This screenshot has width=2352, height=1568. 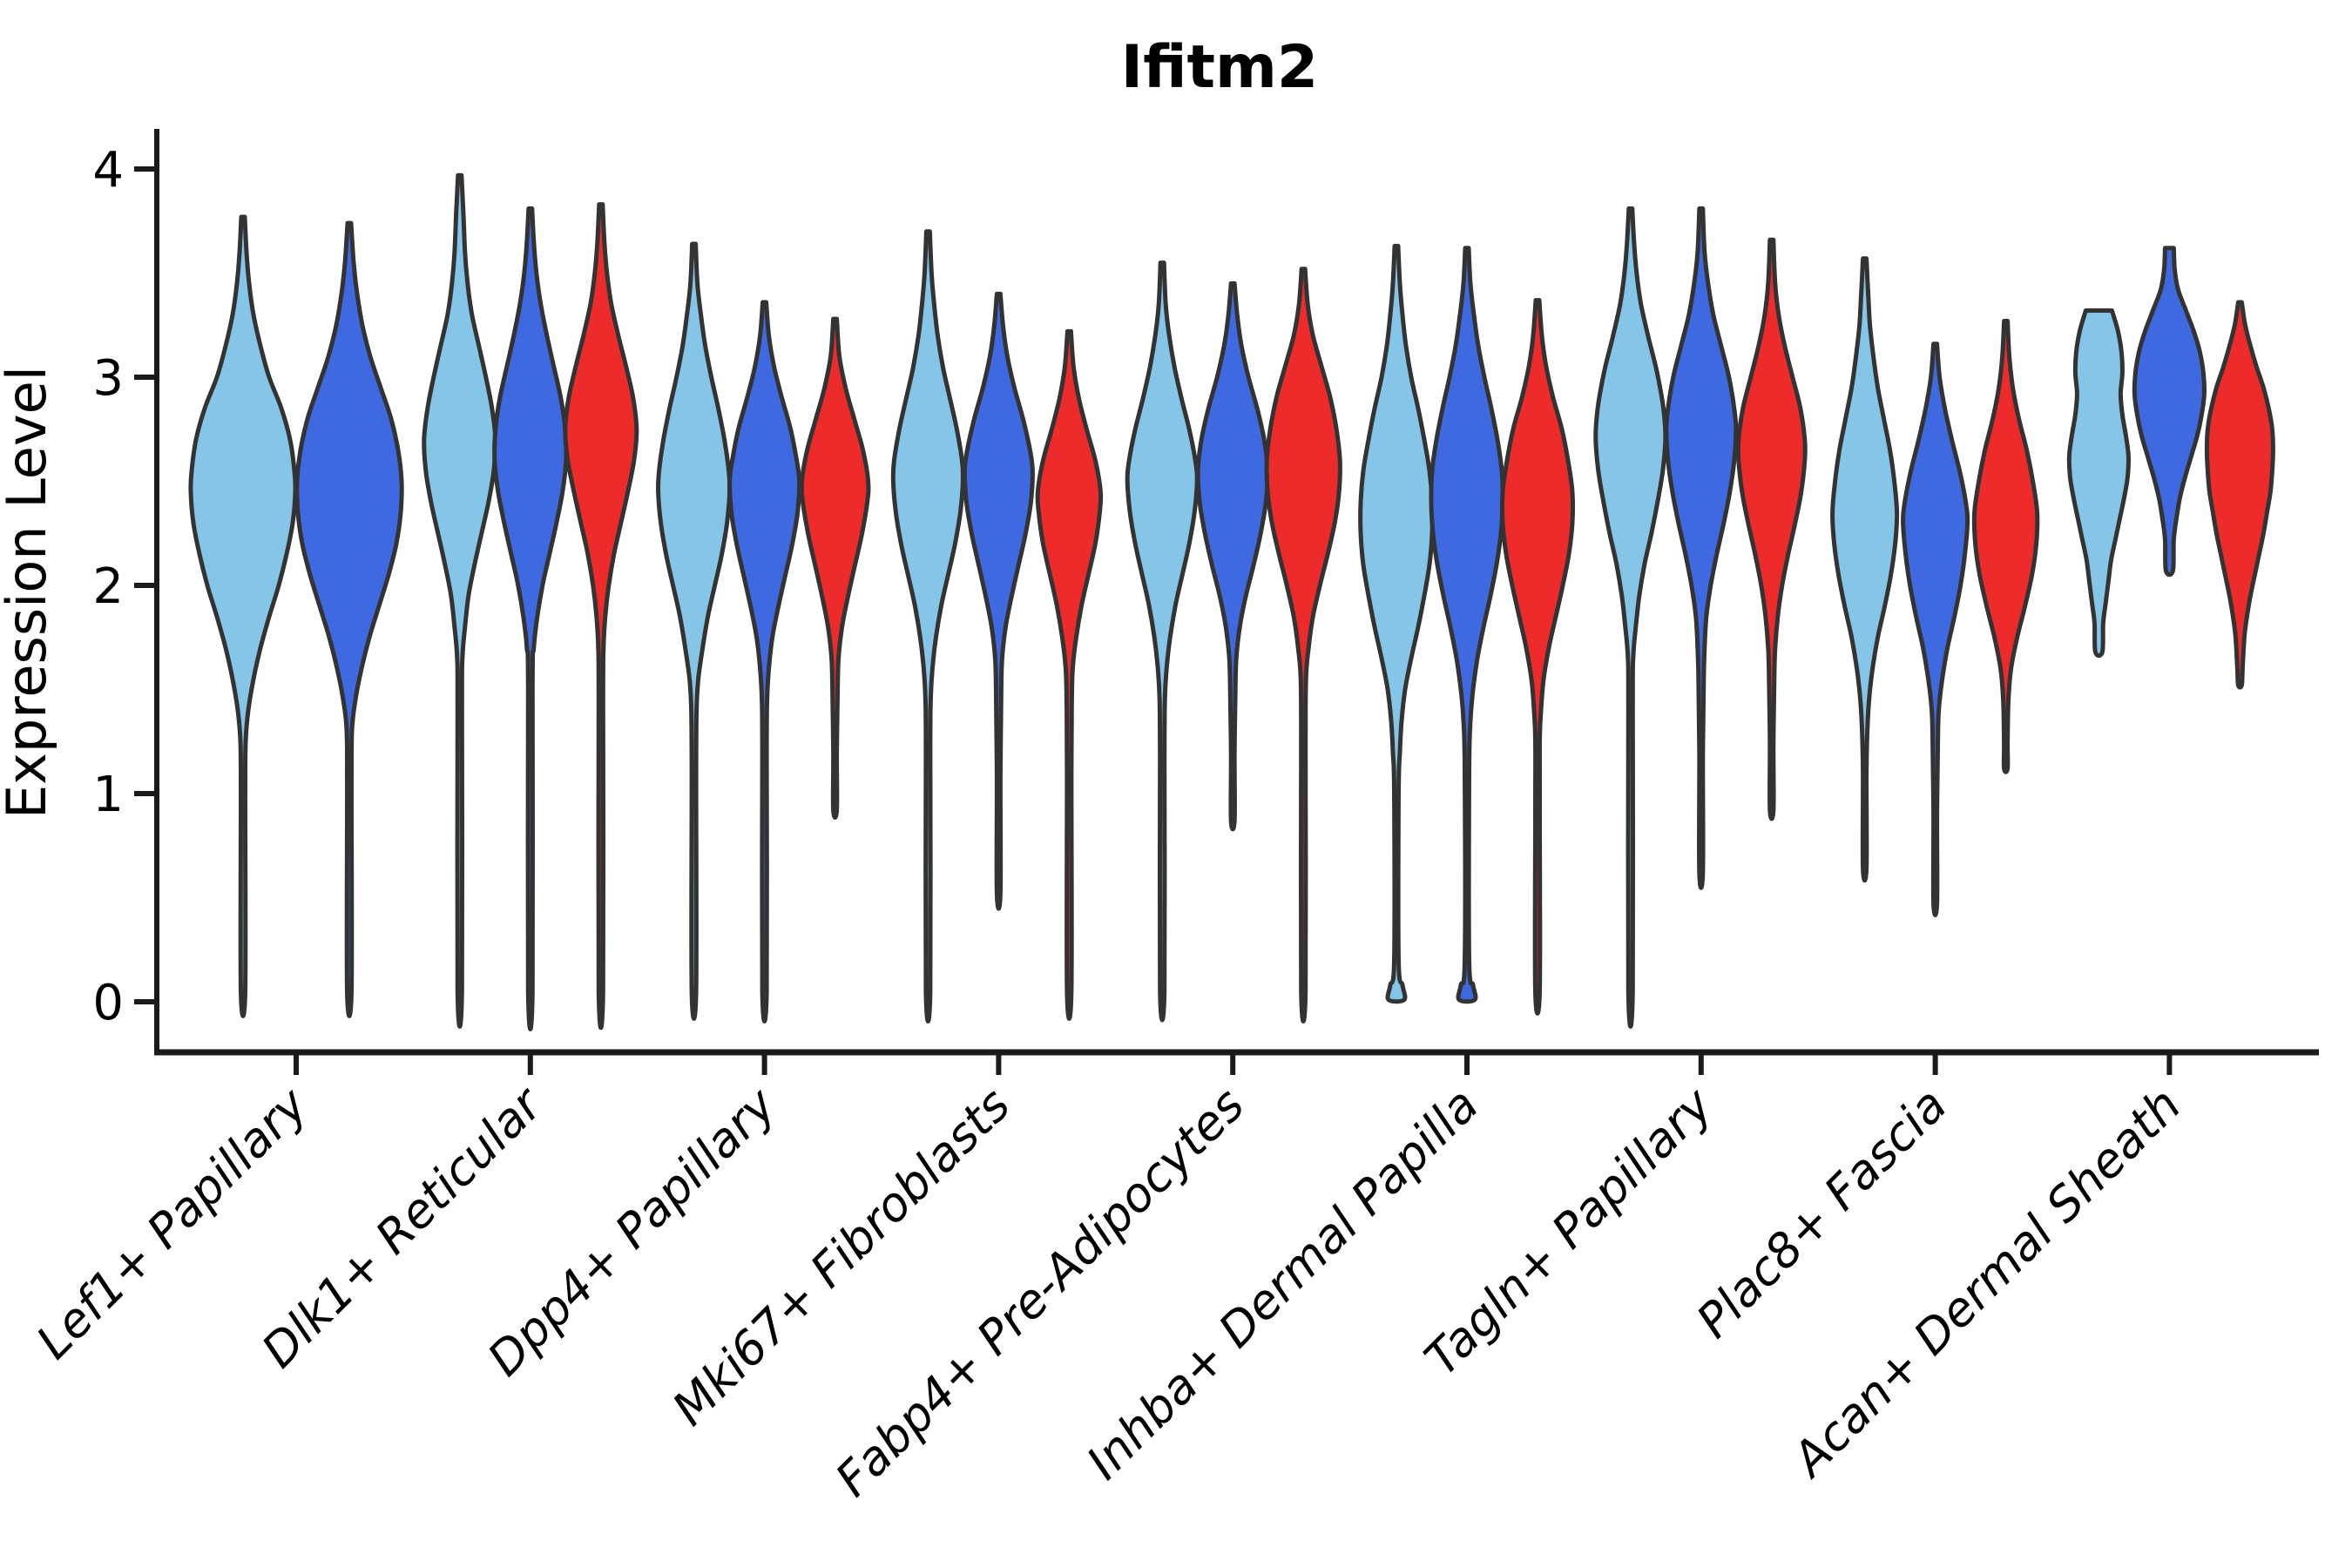 What do you see at coordinates (108, 378) in the screenshot?
I see `y-tick-label: 3` at bounding box center [108, 378].